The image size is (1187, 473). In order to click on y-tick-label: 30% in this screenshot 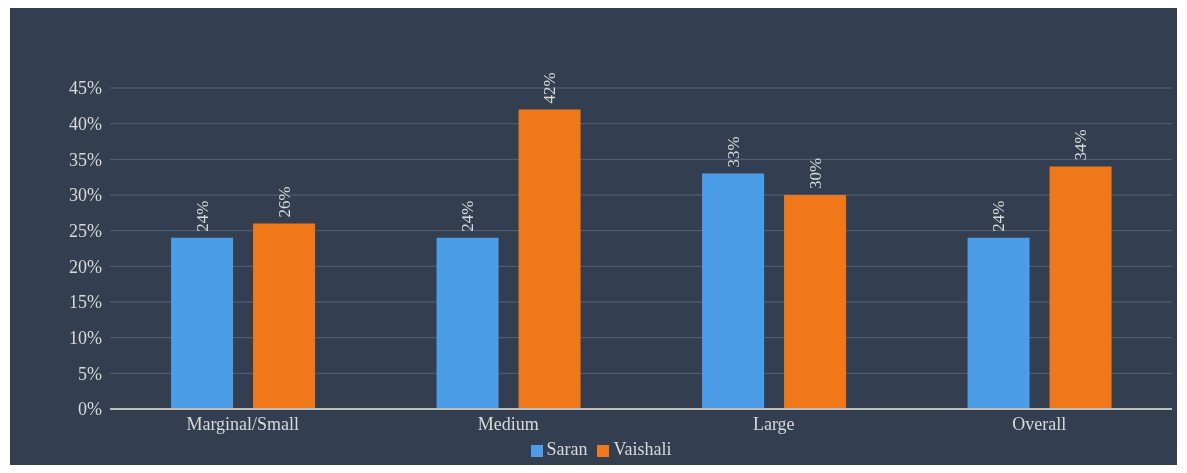, I will do `click(85, 195)`.